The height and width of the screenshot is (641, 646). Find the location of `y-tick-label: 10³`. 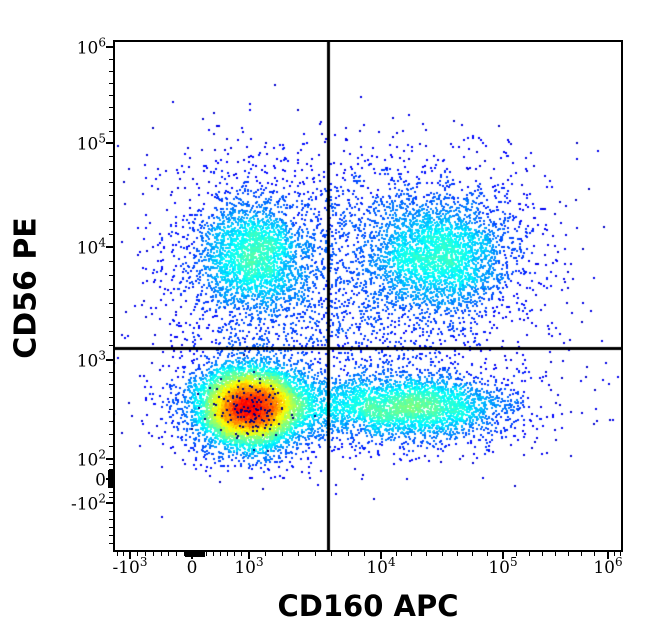

y-tick-label: 10³ is located at coordinates (91, 360).